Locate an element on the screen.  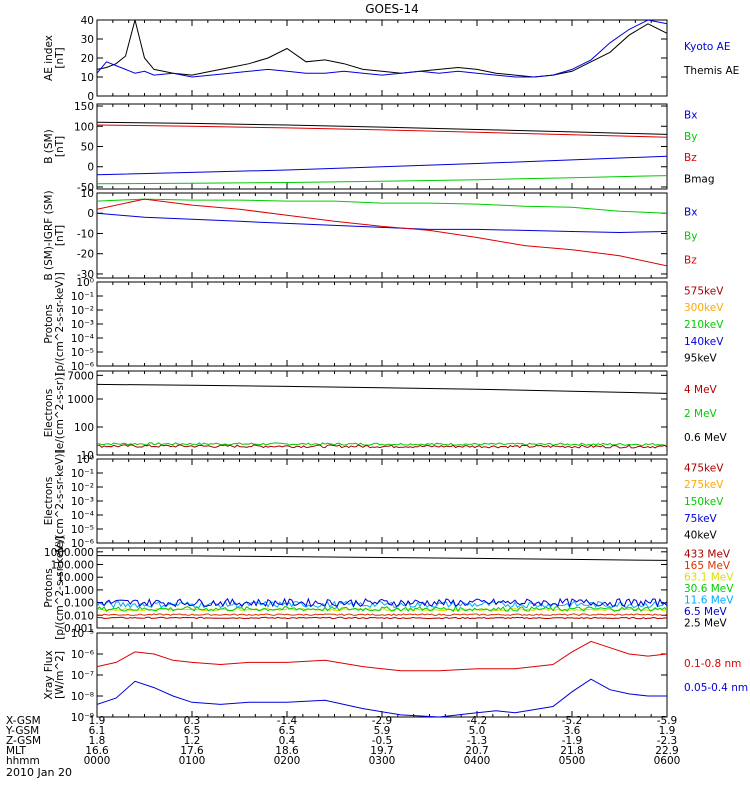
series-themis-ae is located at coordinates (382, 49).